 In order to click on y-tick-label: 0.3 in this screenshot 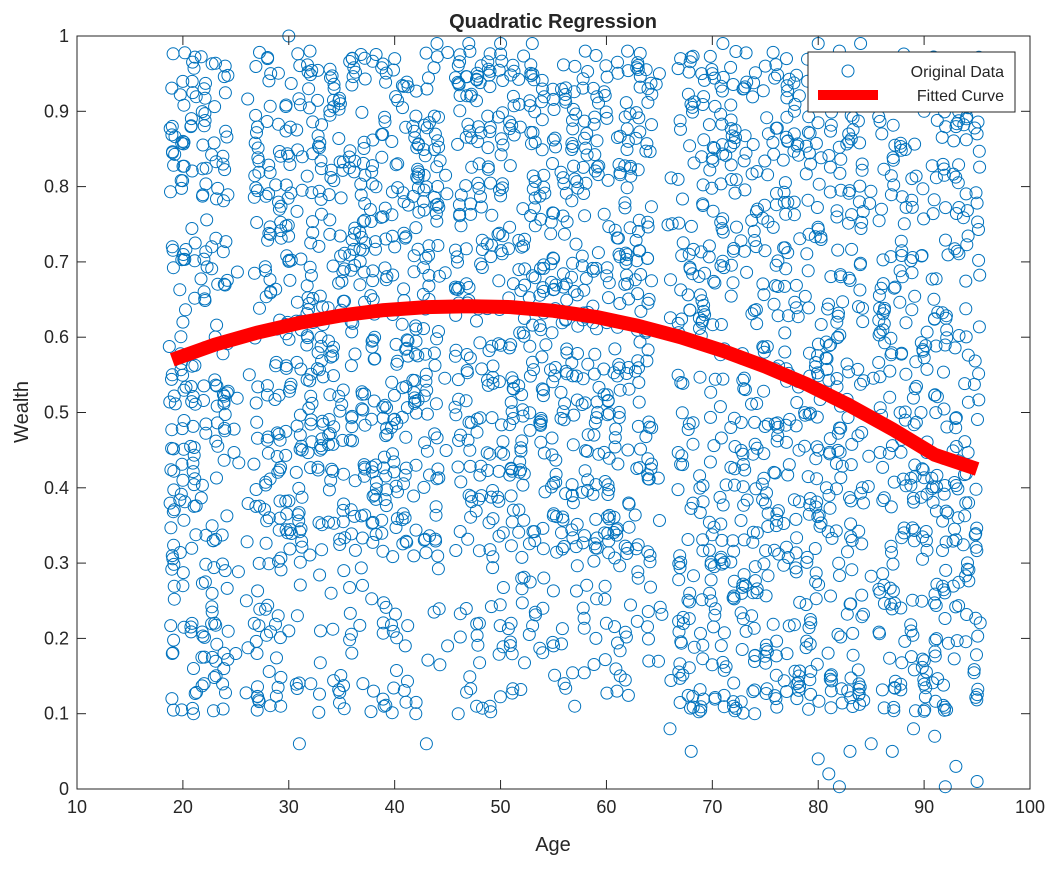, I will do `click(56, 563)`.